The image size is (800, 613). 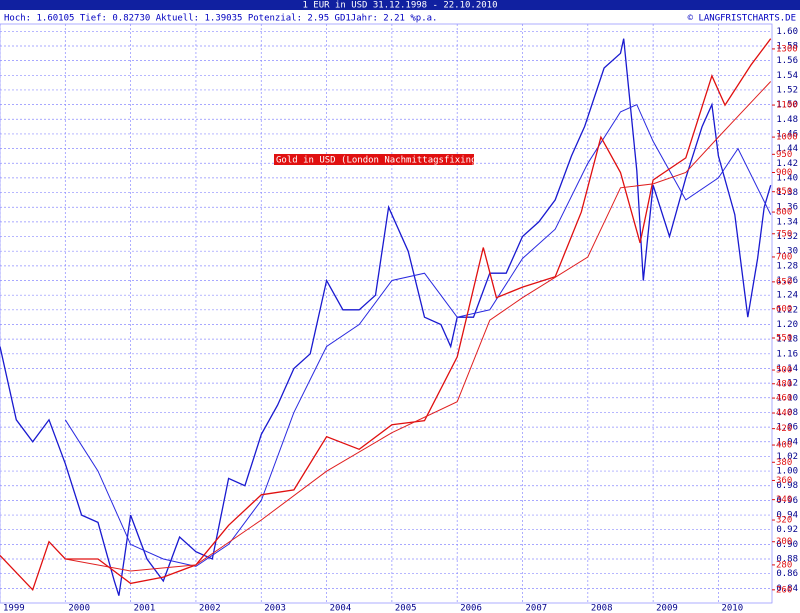 What do you see at coordinates (275, 608) in the screenshot?
I see `x-tick-label: 2003` at bounding box center [275, 608].